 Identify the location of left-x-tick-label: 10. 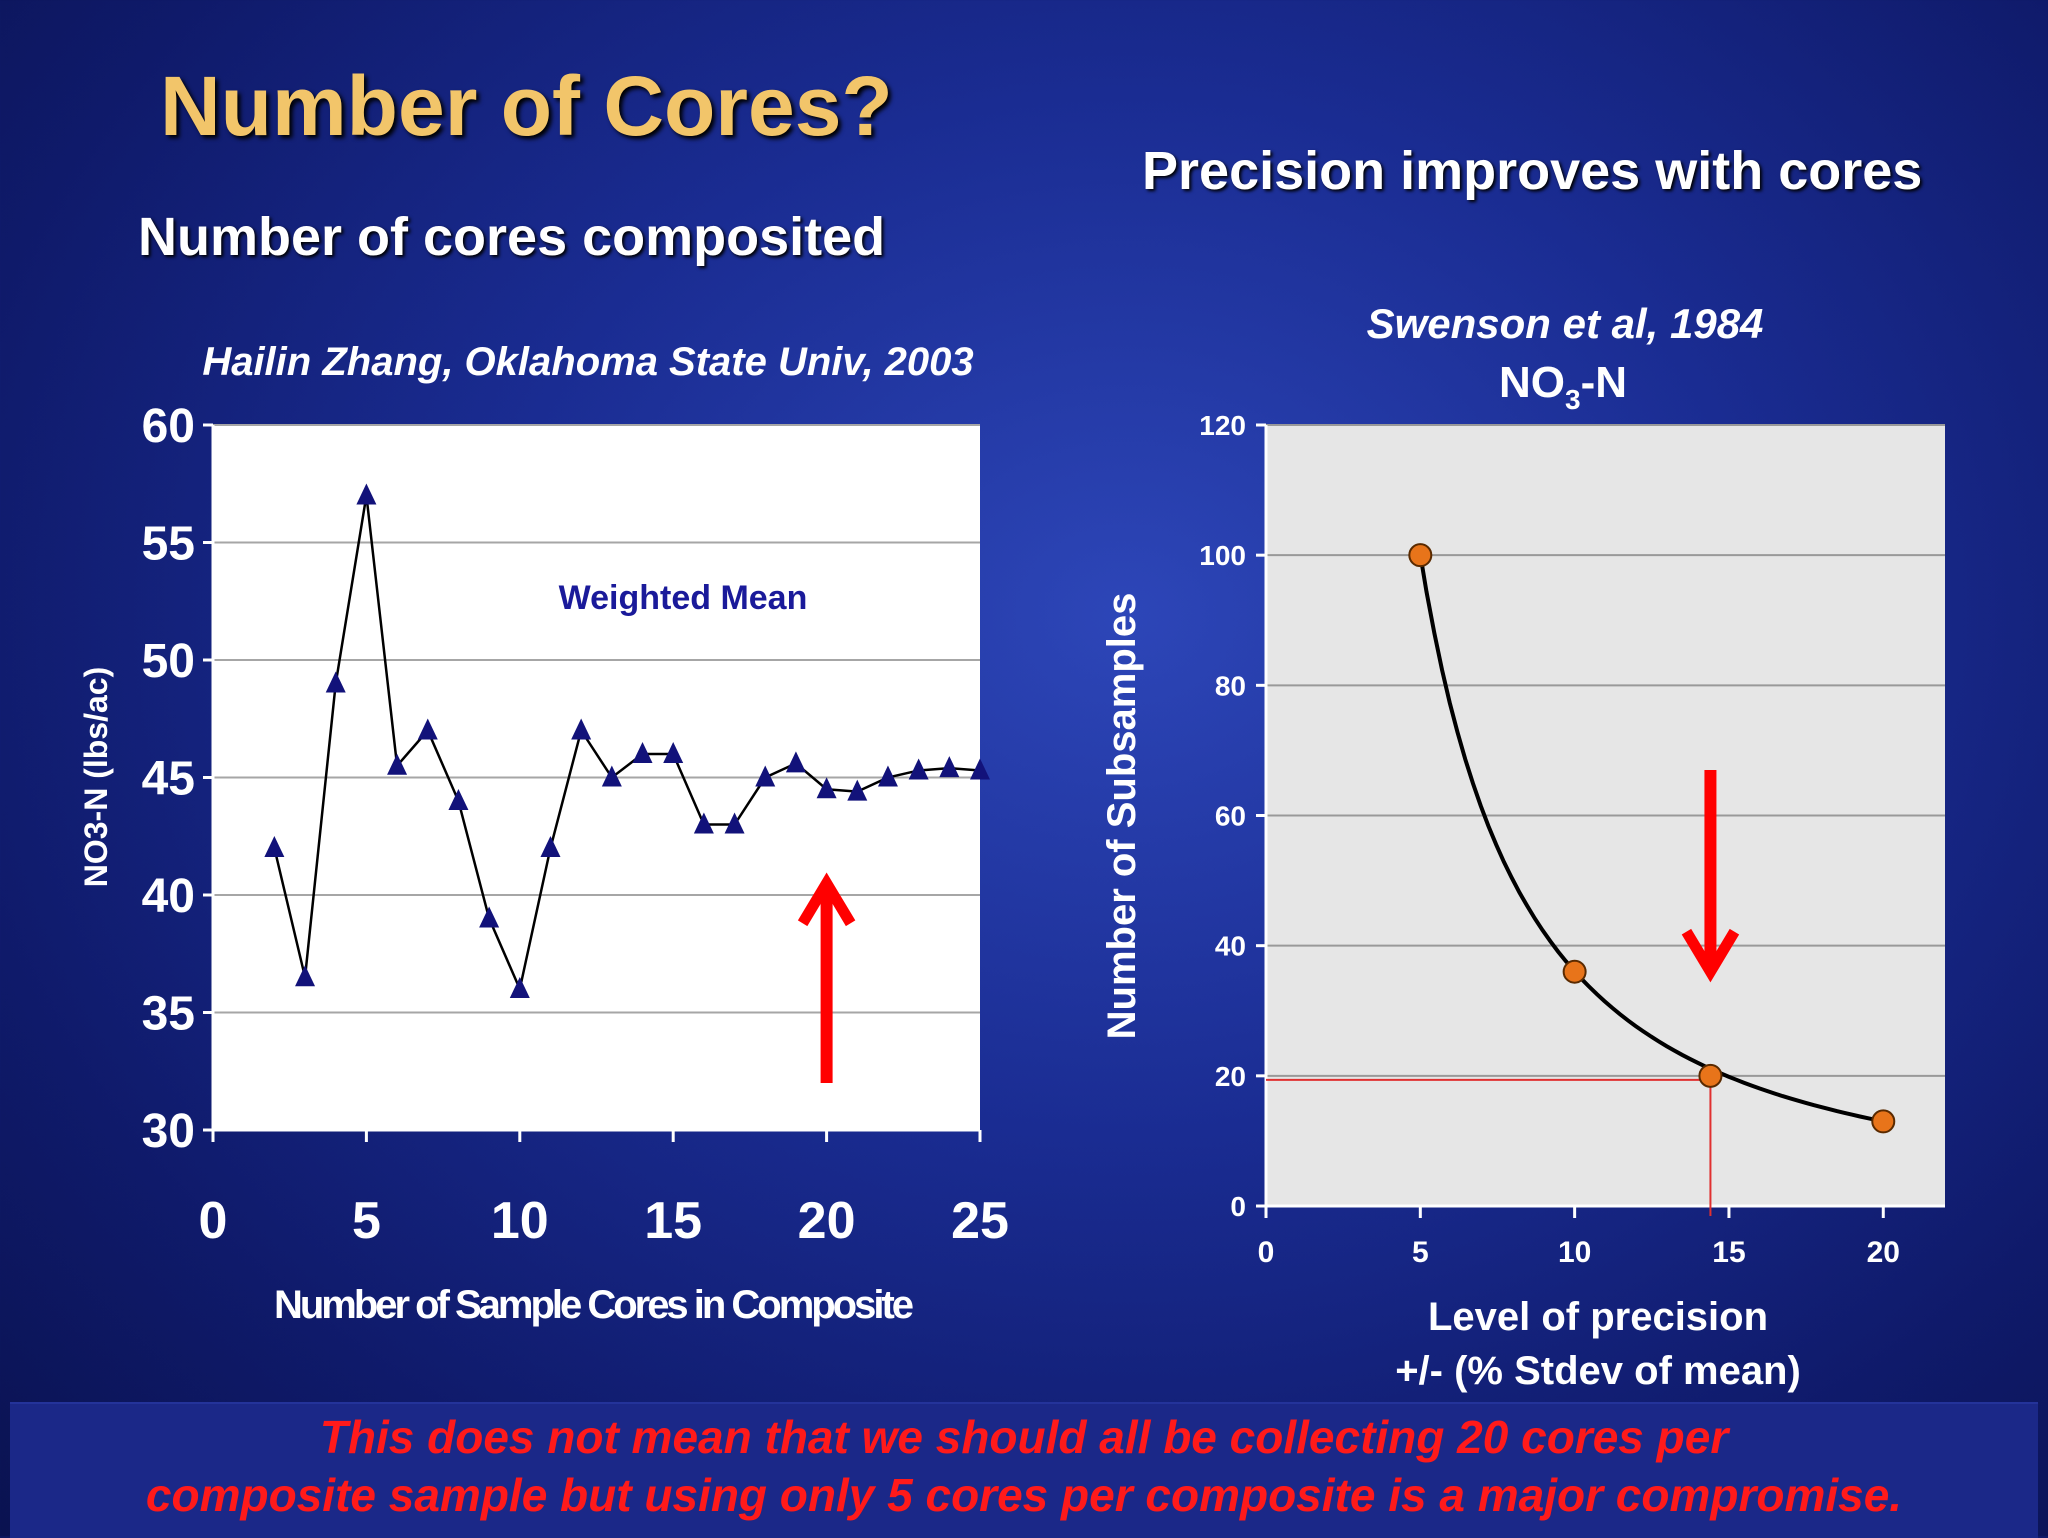
(520, 1221).